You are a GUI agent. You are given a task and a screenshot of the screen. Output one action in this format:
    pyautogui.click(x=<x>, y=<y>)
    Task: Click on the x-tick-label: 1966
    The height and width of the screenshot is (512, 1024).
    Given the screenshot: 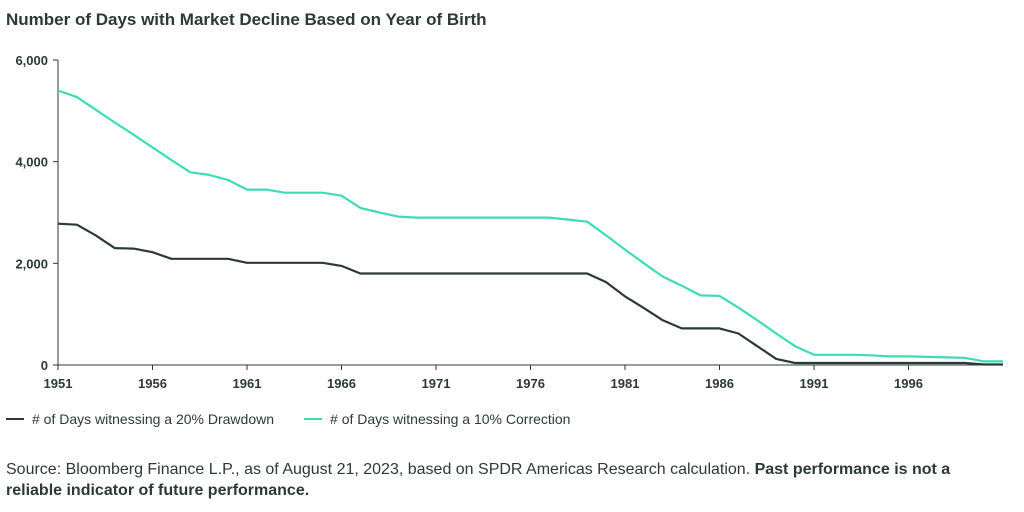 What is the action you would take?
    pyautogui.click(x=341, y=383)
    